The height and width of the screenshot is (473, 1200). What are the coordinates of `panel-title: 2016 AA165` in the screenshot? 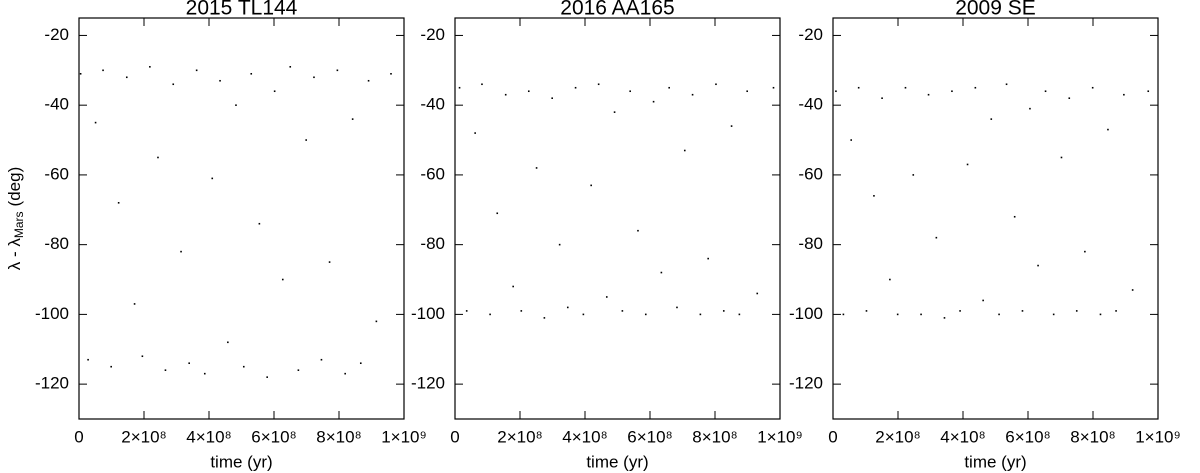 It's located at (617, 10).